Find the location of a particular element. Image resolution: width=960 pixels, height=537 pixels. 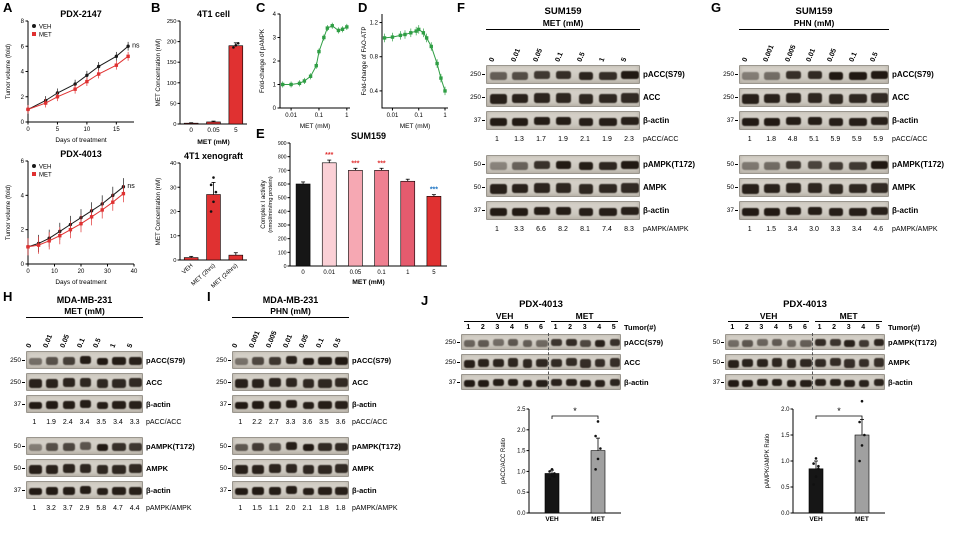

treatment-label: PHN (mM) is located at coordinates (814, 24).